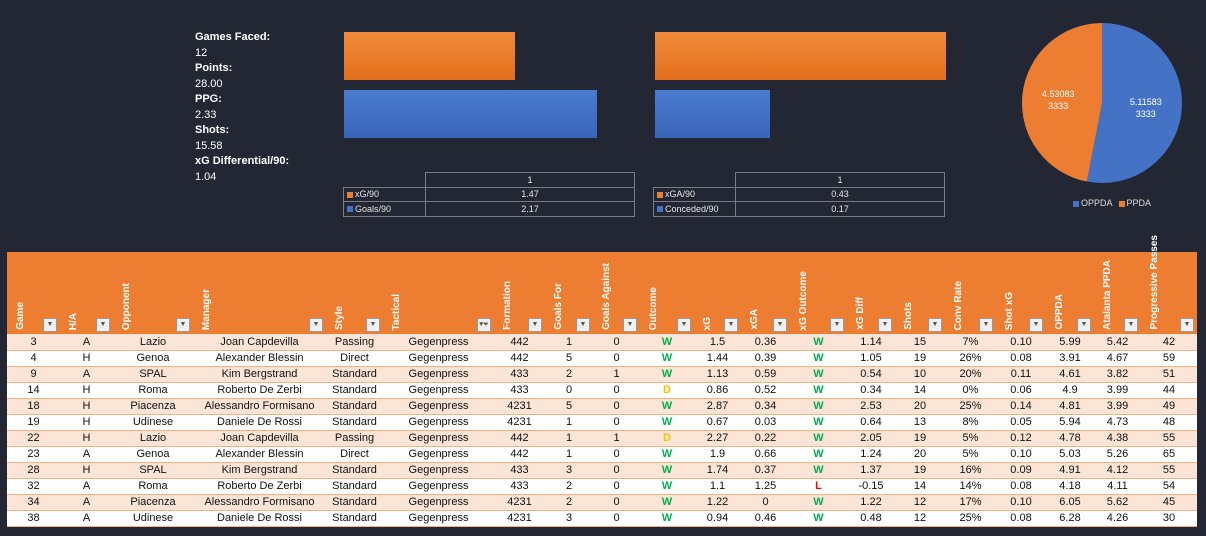 The width and height of the screenshot is (1206, 536). What do you see at coordinates (970, 390) in the screenshot?
I see `cell-conv-rate: 0%` at bounding box center [970, 390].